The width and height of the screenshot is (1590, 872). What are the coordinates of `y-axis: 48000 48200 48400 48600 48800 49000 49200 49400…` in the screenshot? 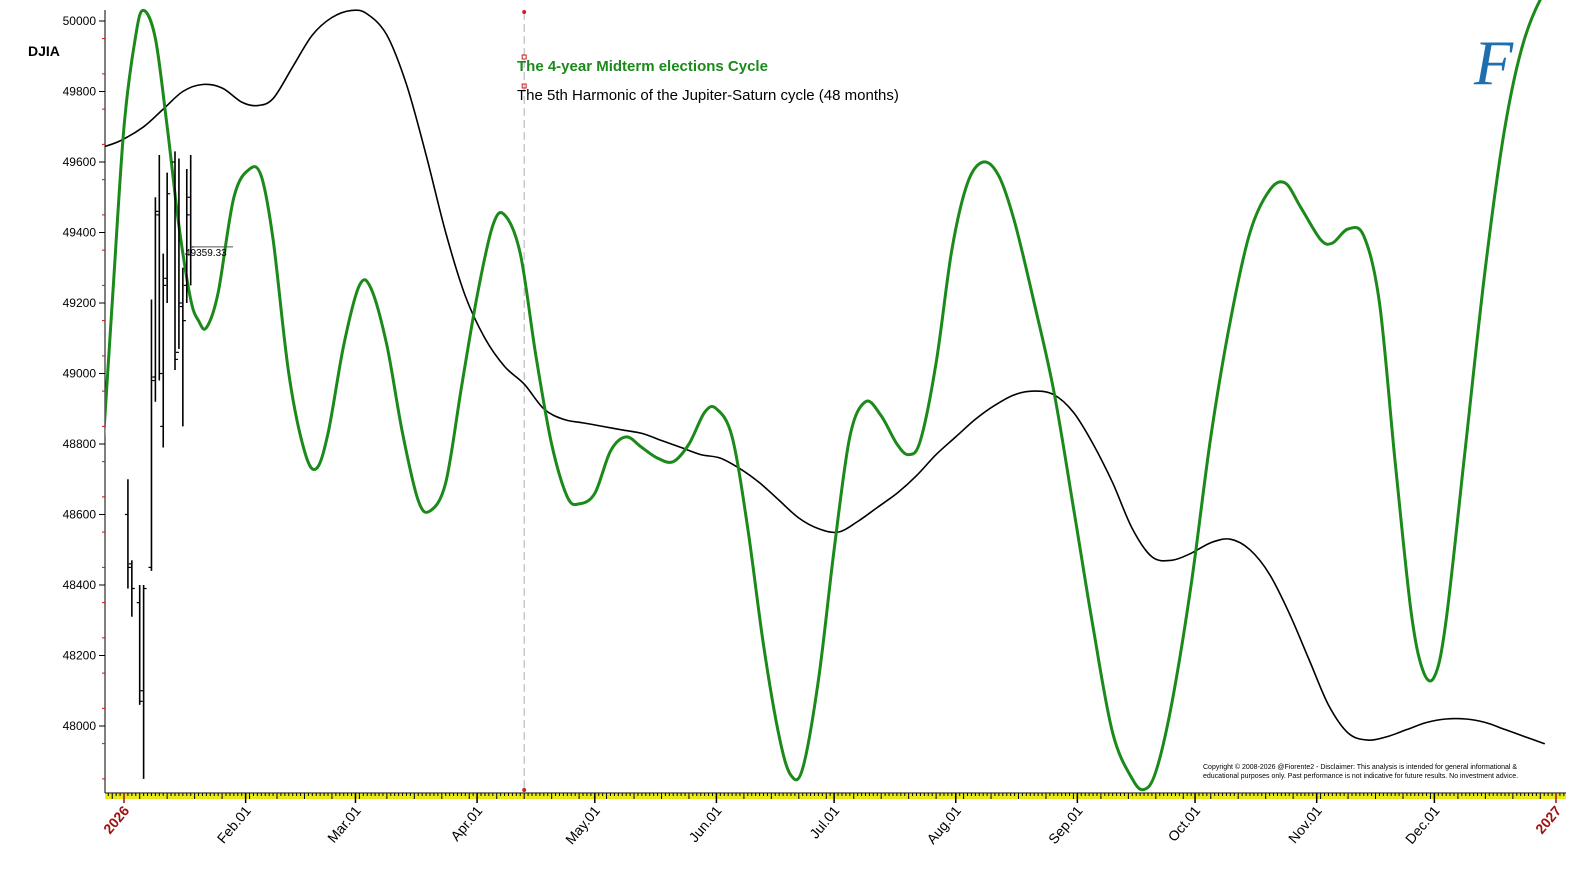 It's located at (84, 401).